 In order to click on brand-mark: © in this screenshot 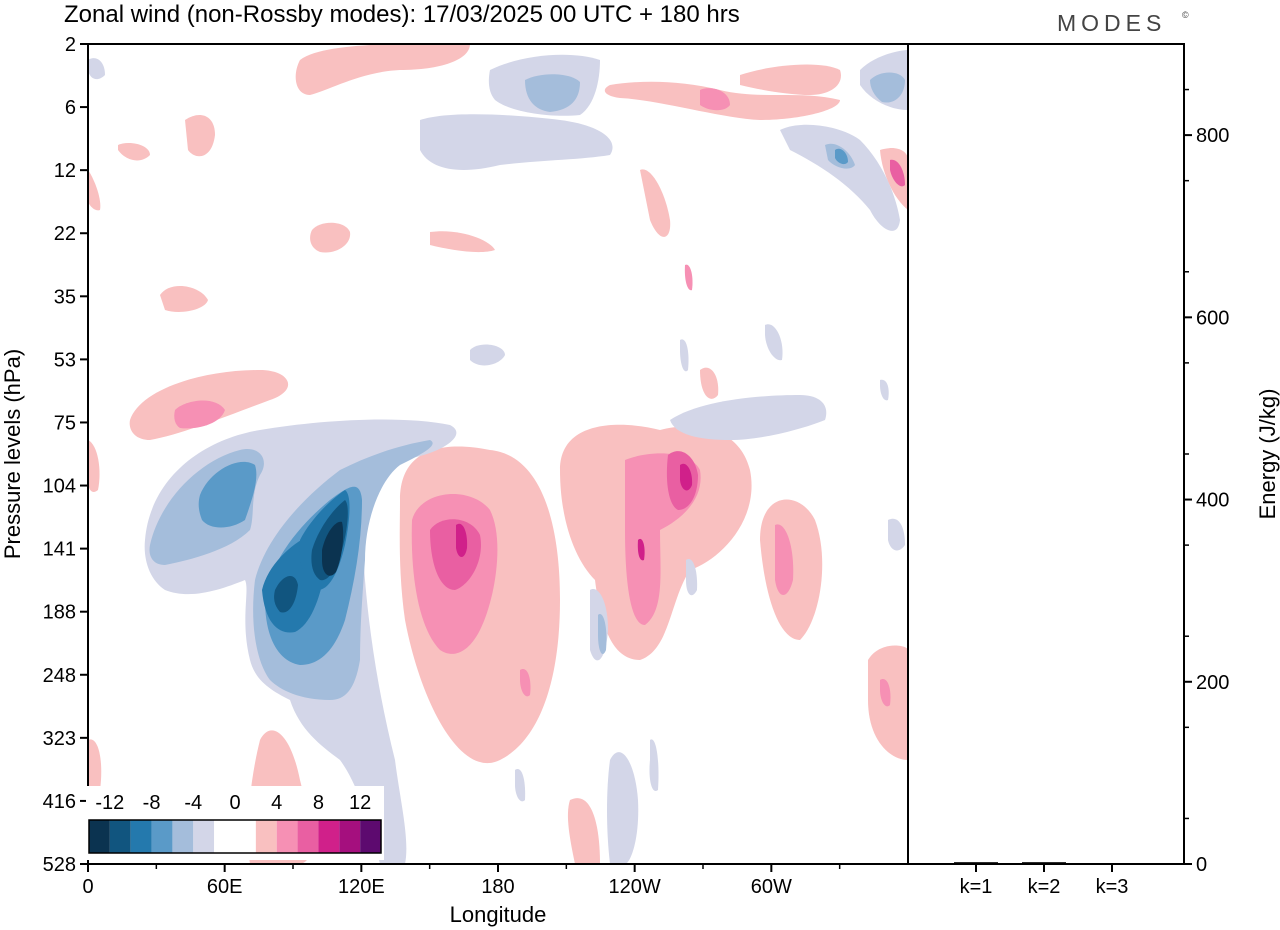, I will do `click(1185, 15)`.